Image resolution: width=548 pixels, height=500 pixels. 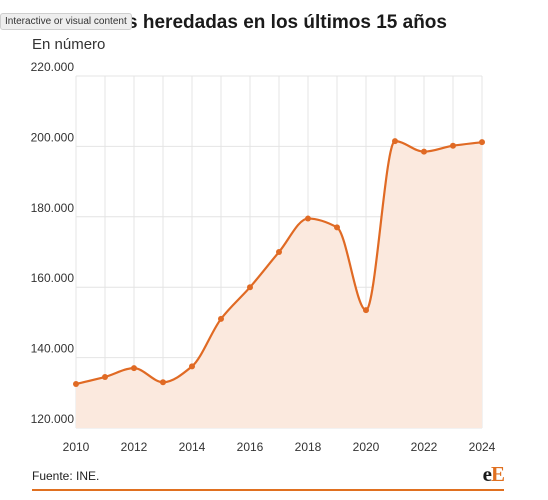 What do you see at coordinates (308, 447) in the screenshot?
I see `x-tick-label: 2018` at bounding box center [308, 447].